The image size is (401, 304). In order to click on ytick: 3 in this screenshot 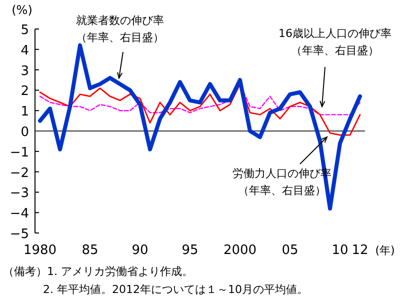, I will do `click(24, 71)`.